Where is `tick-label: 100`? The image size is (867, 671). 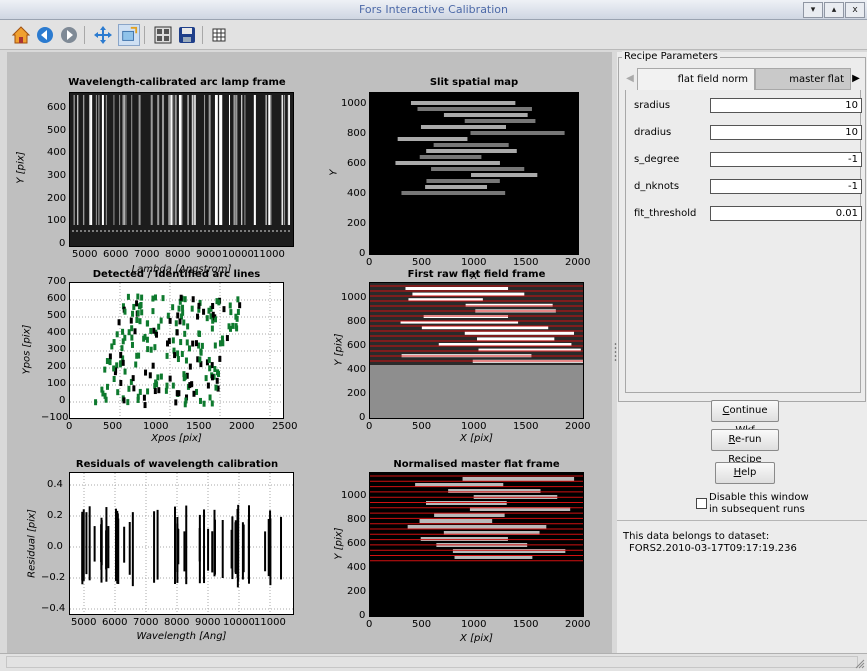 tick-label: 100 is located at coordinates (57, 220).